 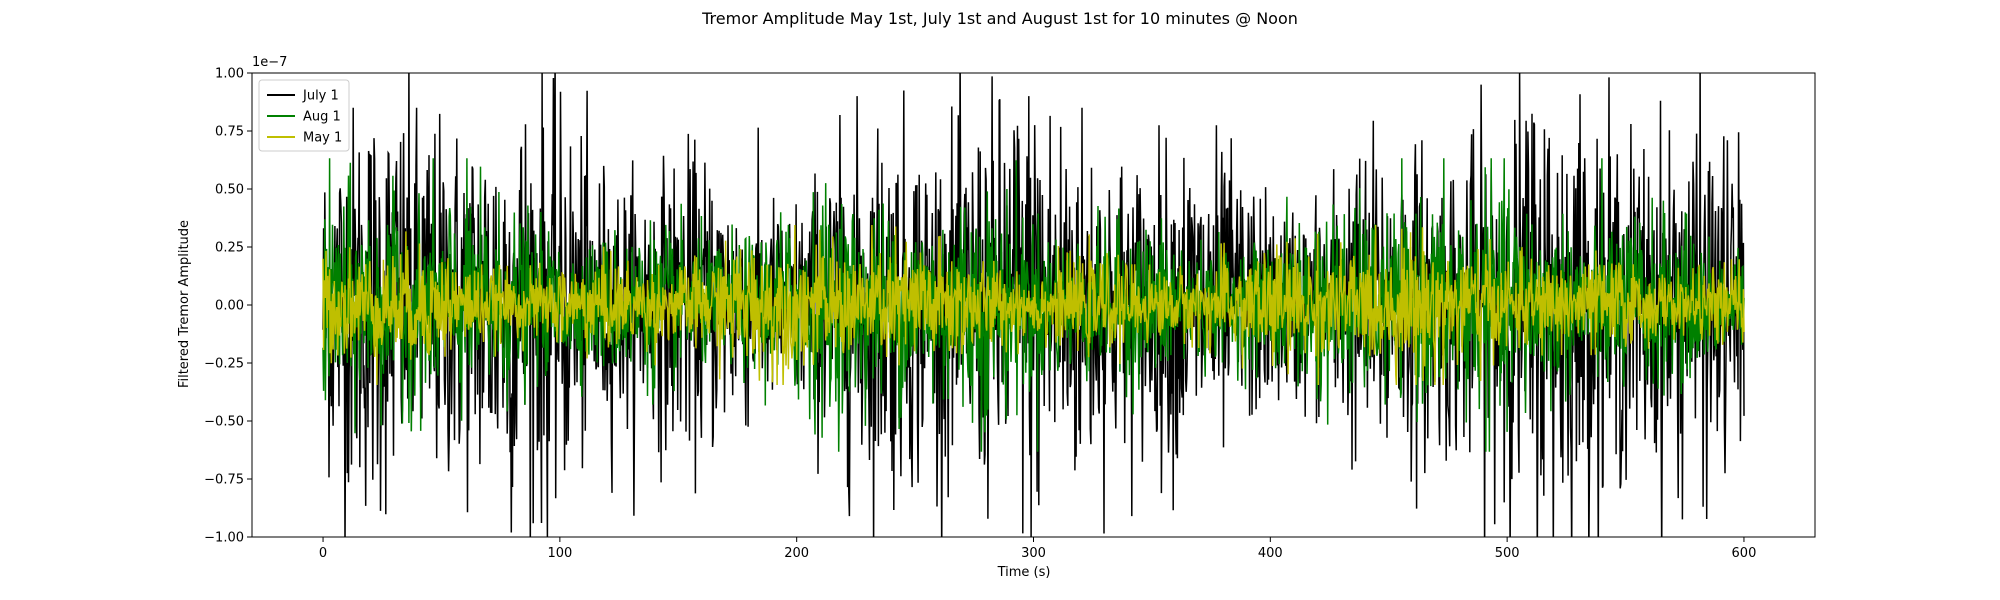 I want to click on y-tick-label: 0.50, so click(x=229, y=190).